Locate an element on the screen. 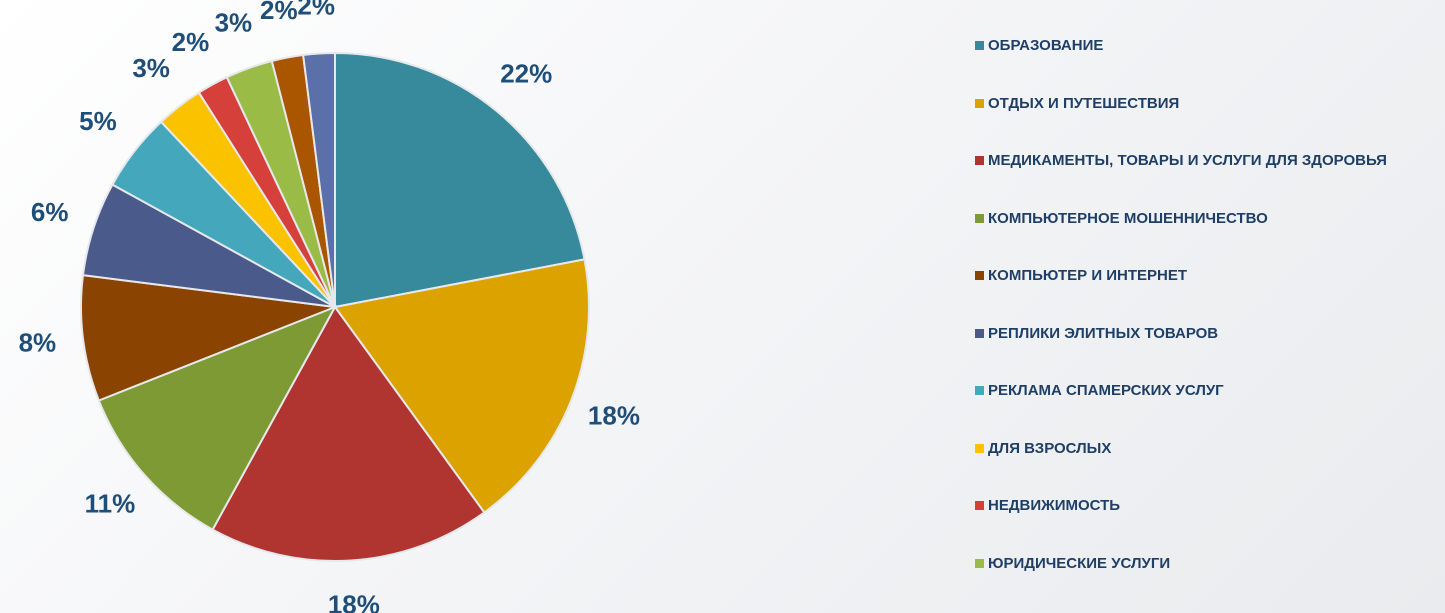  legend-label: ОБРАЗОВАНИЕ is located at coordinates (1046, 45).